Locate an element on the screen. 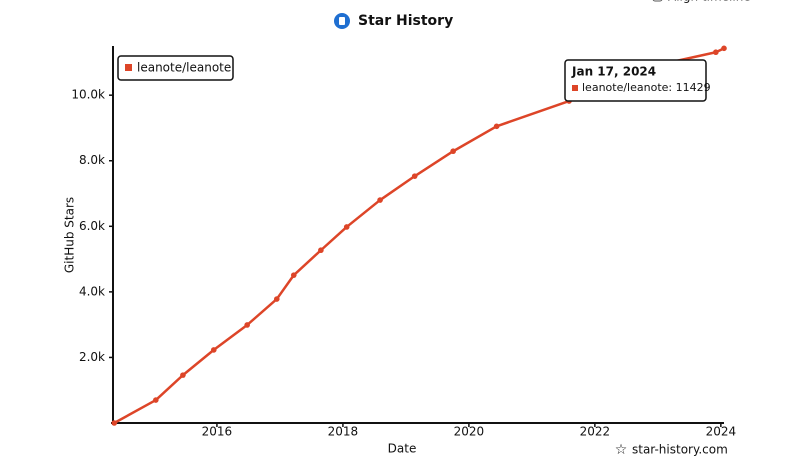  y-axis-label: GitHub Stars is located at coordinates (70, 235).